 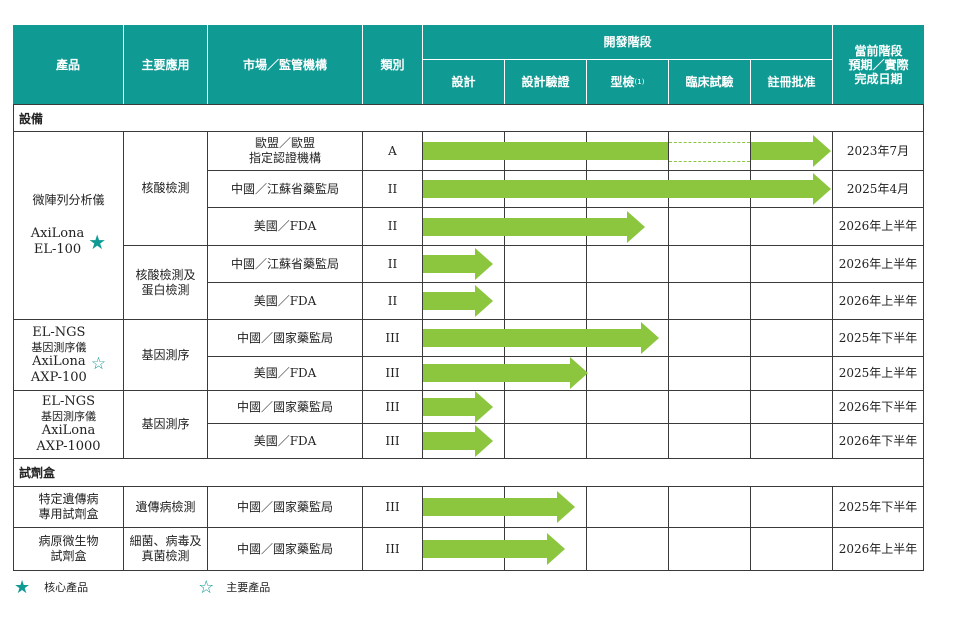 I want to click on product-el100-cn-name: 微陣列分析儀, so click(x=68, y=200).